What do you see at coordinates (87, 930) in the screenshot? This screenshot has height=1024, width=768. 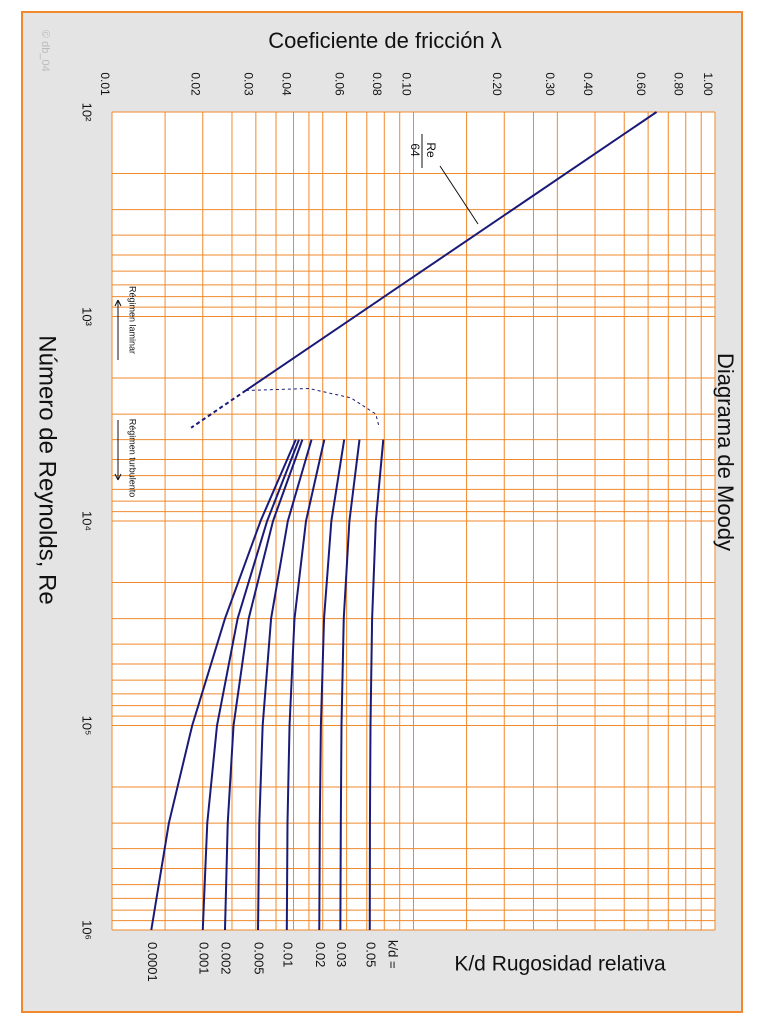 I see `reynolds-tick-label: 10⁶` at bounding box center [87, 930].